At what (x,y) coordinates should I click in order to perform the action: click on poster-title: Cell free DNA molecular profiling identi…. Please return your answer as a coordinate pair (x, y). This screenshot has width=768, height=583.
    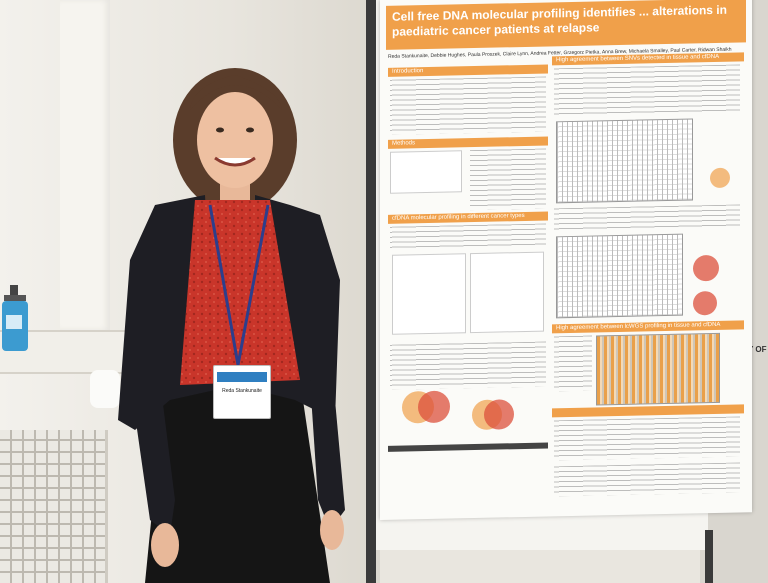
    Looking at the image, I should click on (566, 25).